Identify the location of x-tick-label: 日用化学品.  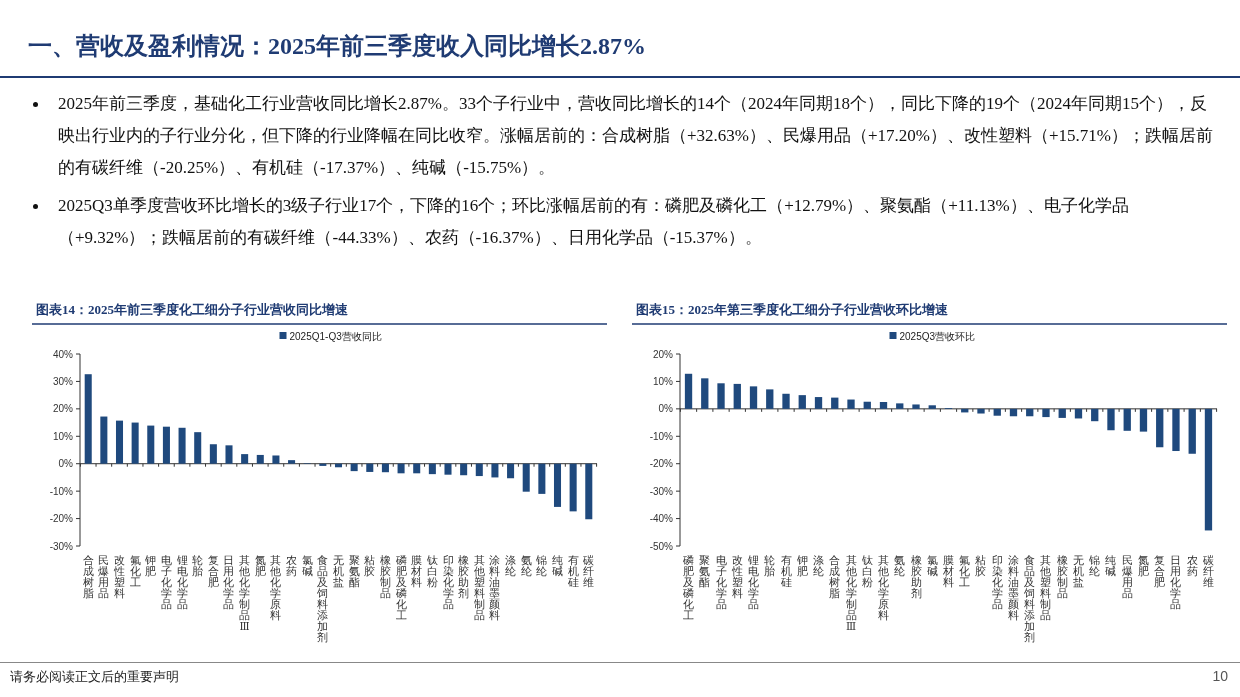
(229, 582).